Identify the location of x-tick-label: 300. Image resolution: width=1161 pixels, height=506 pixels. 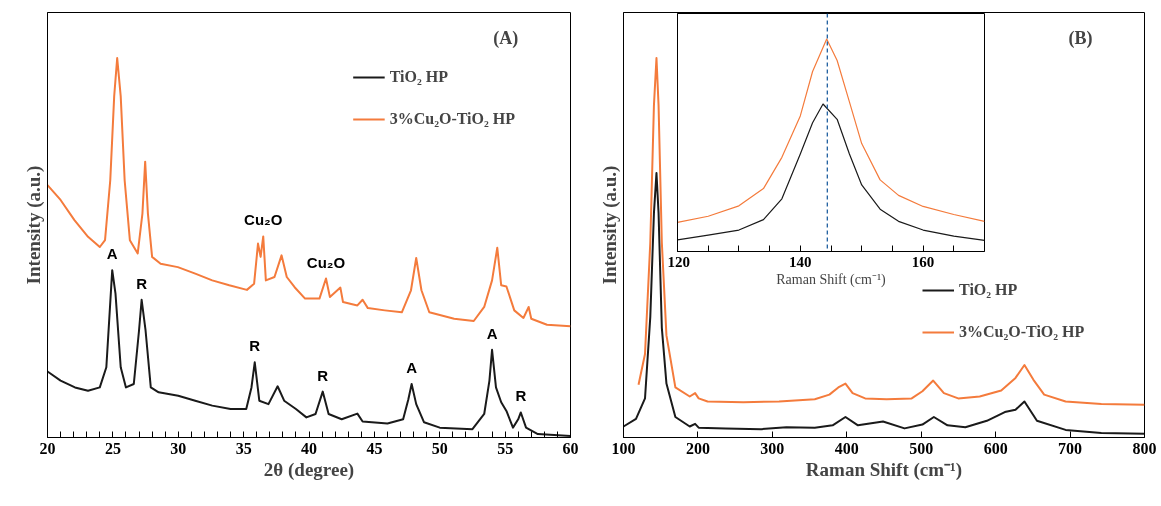
(772, 448).